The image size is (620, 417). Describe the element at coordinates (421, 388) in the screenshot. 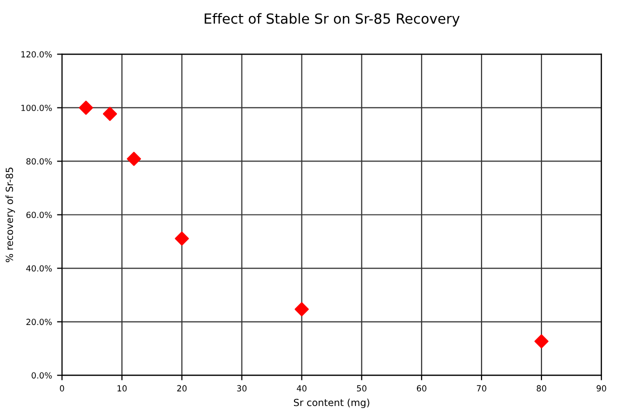

I see `x-tick-label: 60` at that location.